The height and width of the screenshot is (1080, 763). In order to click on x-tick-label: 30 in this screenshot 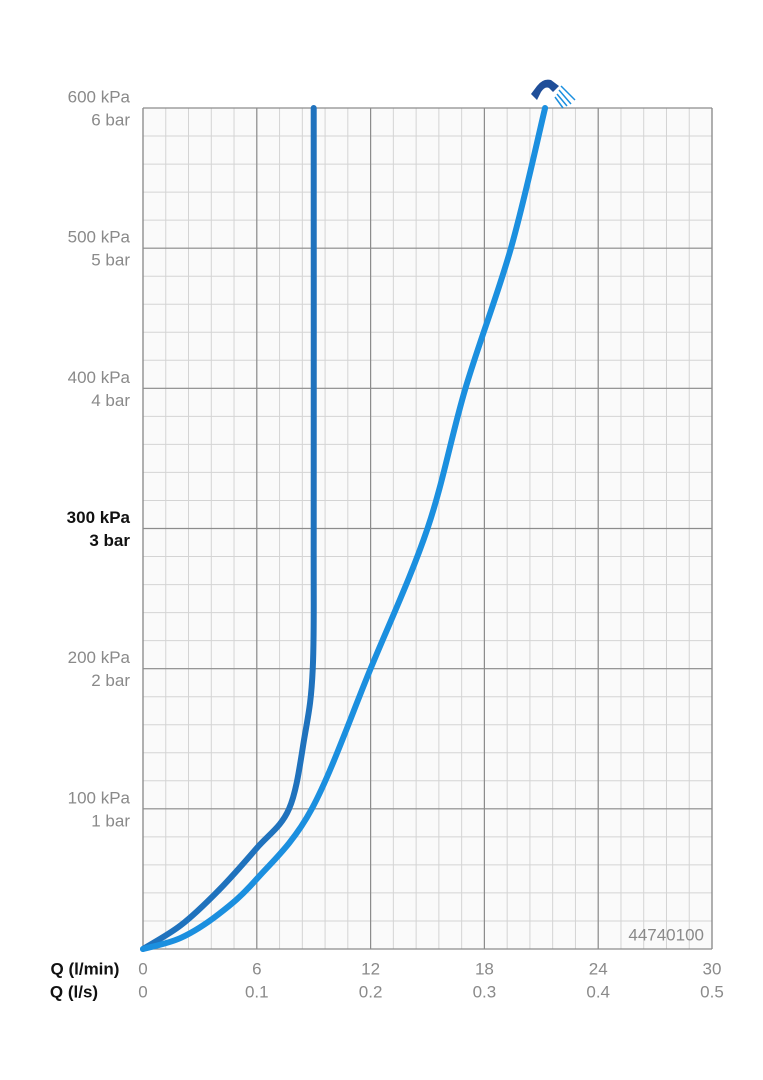, I will do `click(712, 968)`.